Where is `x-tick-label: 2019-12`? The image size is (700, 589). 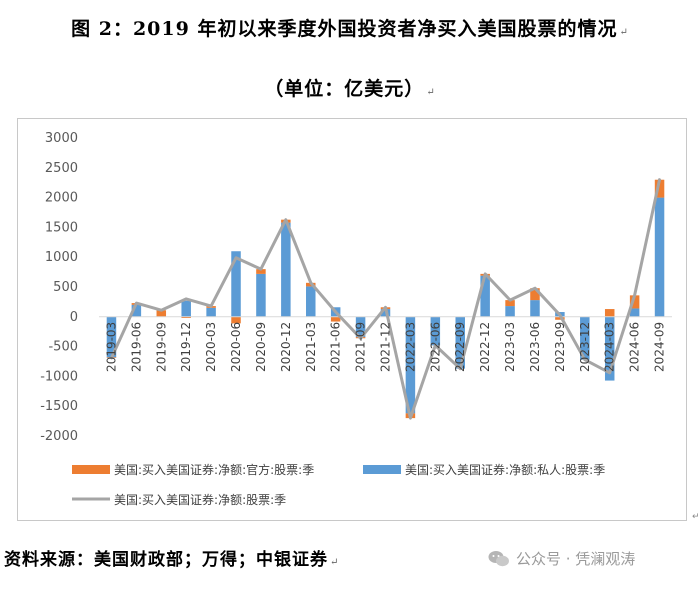 x-tick-label: 2019-12 is located at coordinates (186, 347).